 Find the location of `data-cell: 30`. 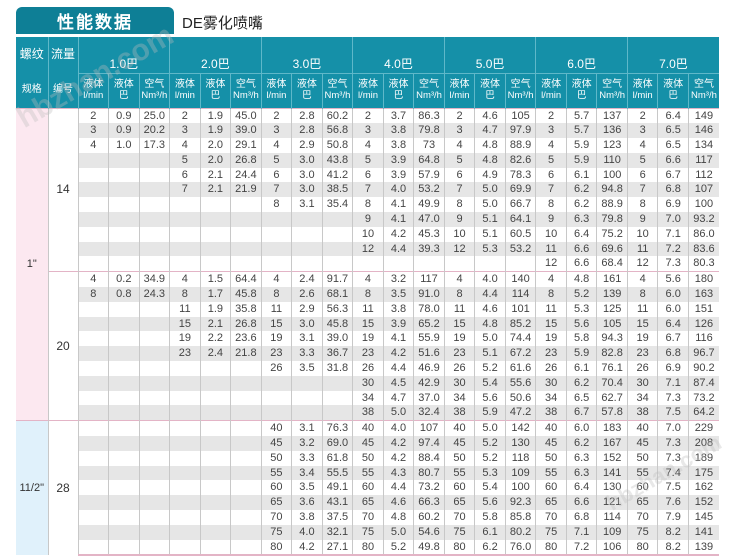

data-cell: 30 is located at coordinates (459, 383).